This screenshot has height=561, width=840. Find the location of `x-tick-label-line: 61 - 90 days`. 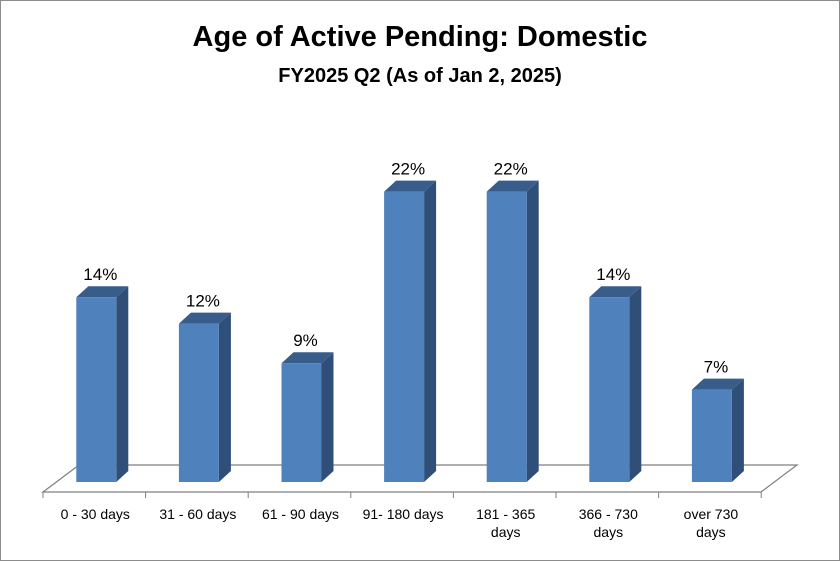

x-tick-label-line: 61 - 90 days is located at coordinates (300, 514).